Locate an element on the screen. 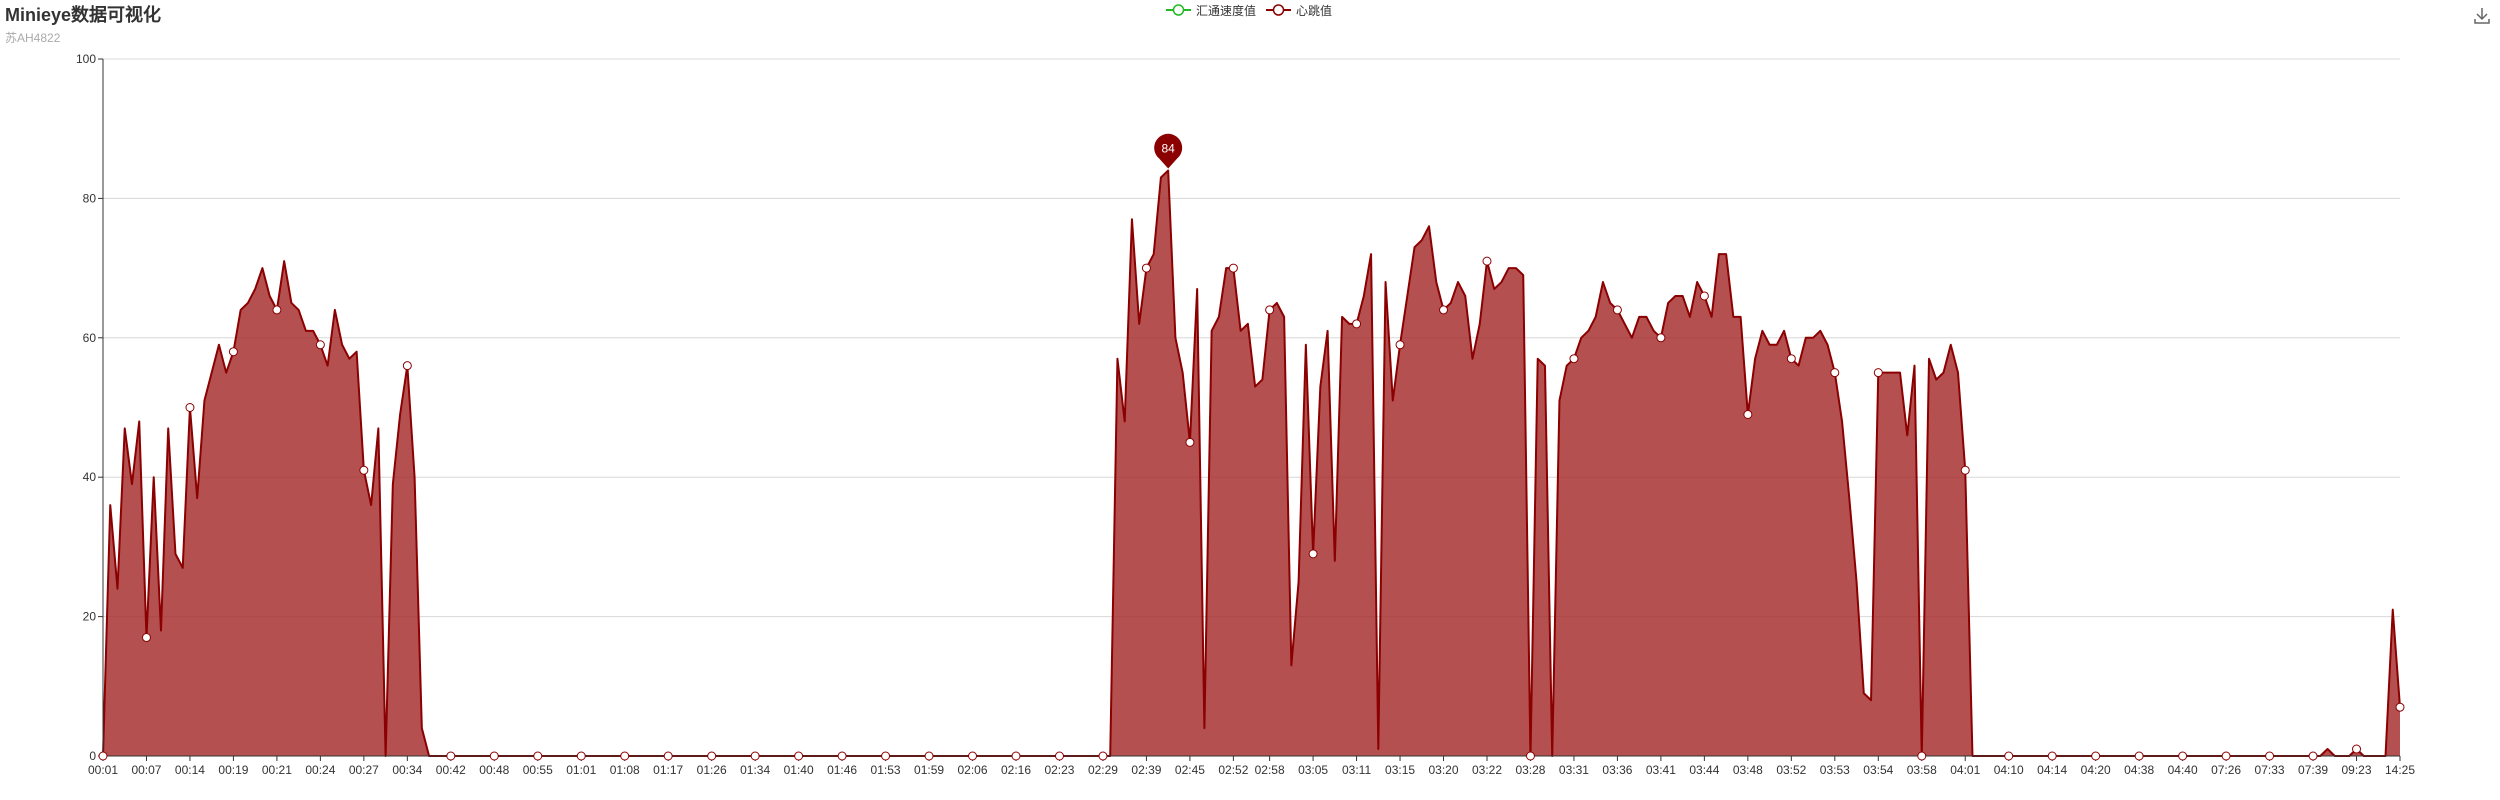 The width and height of the screenshot is (2500, 800). legend-item-speed: 汇通速度值 is located at coordinates (1211, 10).